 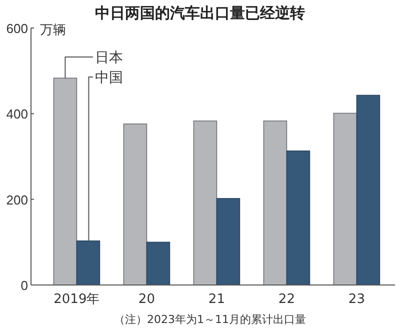 What do you see at coordinates (356, 299) in the screenshot?
I see `x-tick-label: 23` at bounding box center [356, 299].